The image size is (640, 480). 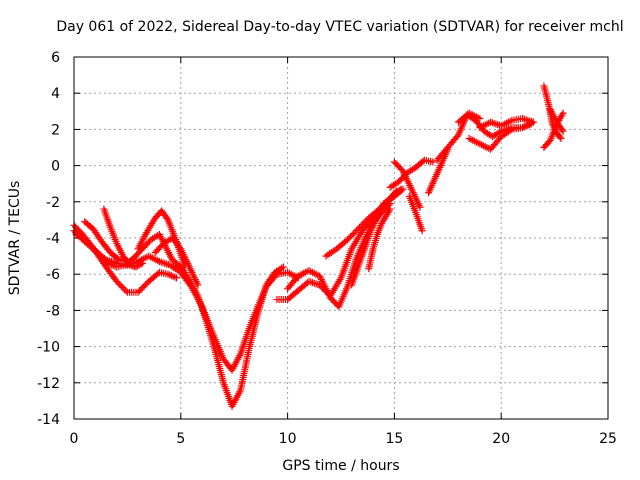 I want to click on y-tick-label: 6, so click(x=55, y=58).